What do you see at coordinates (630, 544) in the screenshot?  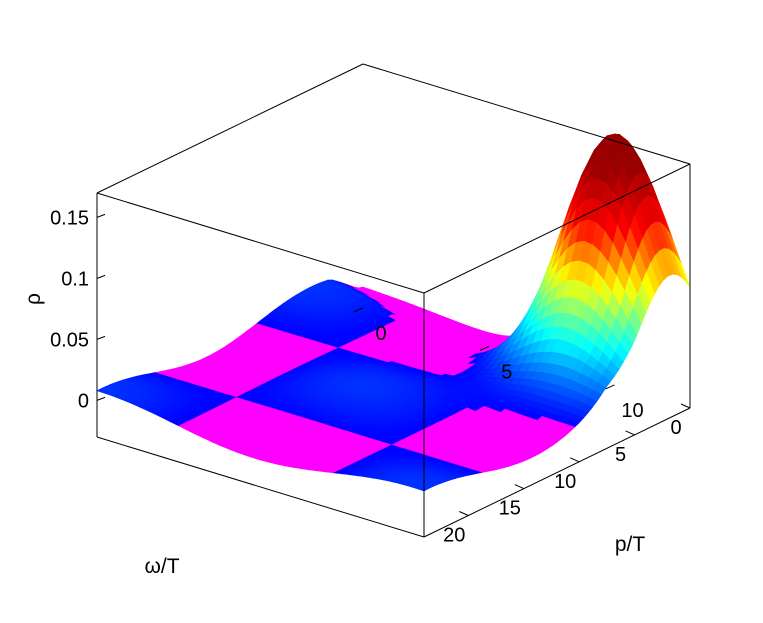 I see `y-axis-label: p/T` at bounding box center [630, 544].